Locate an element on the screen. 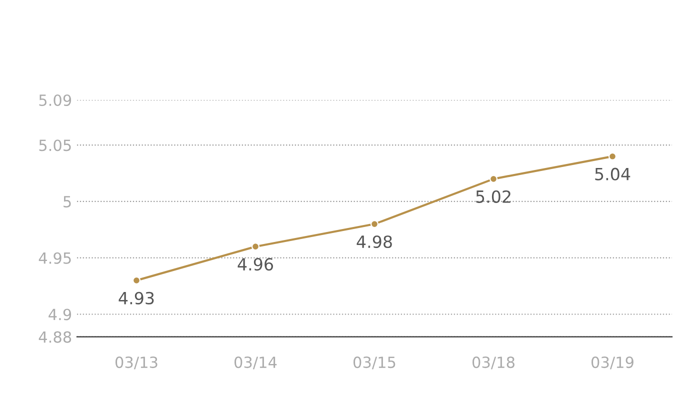  data-label: 4.98 is located at coordinates (374, 241).